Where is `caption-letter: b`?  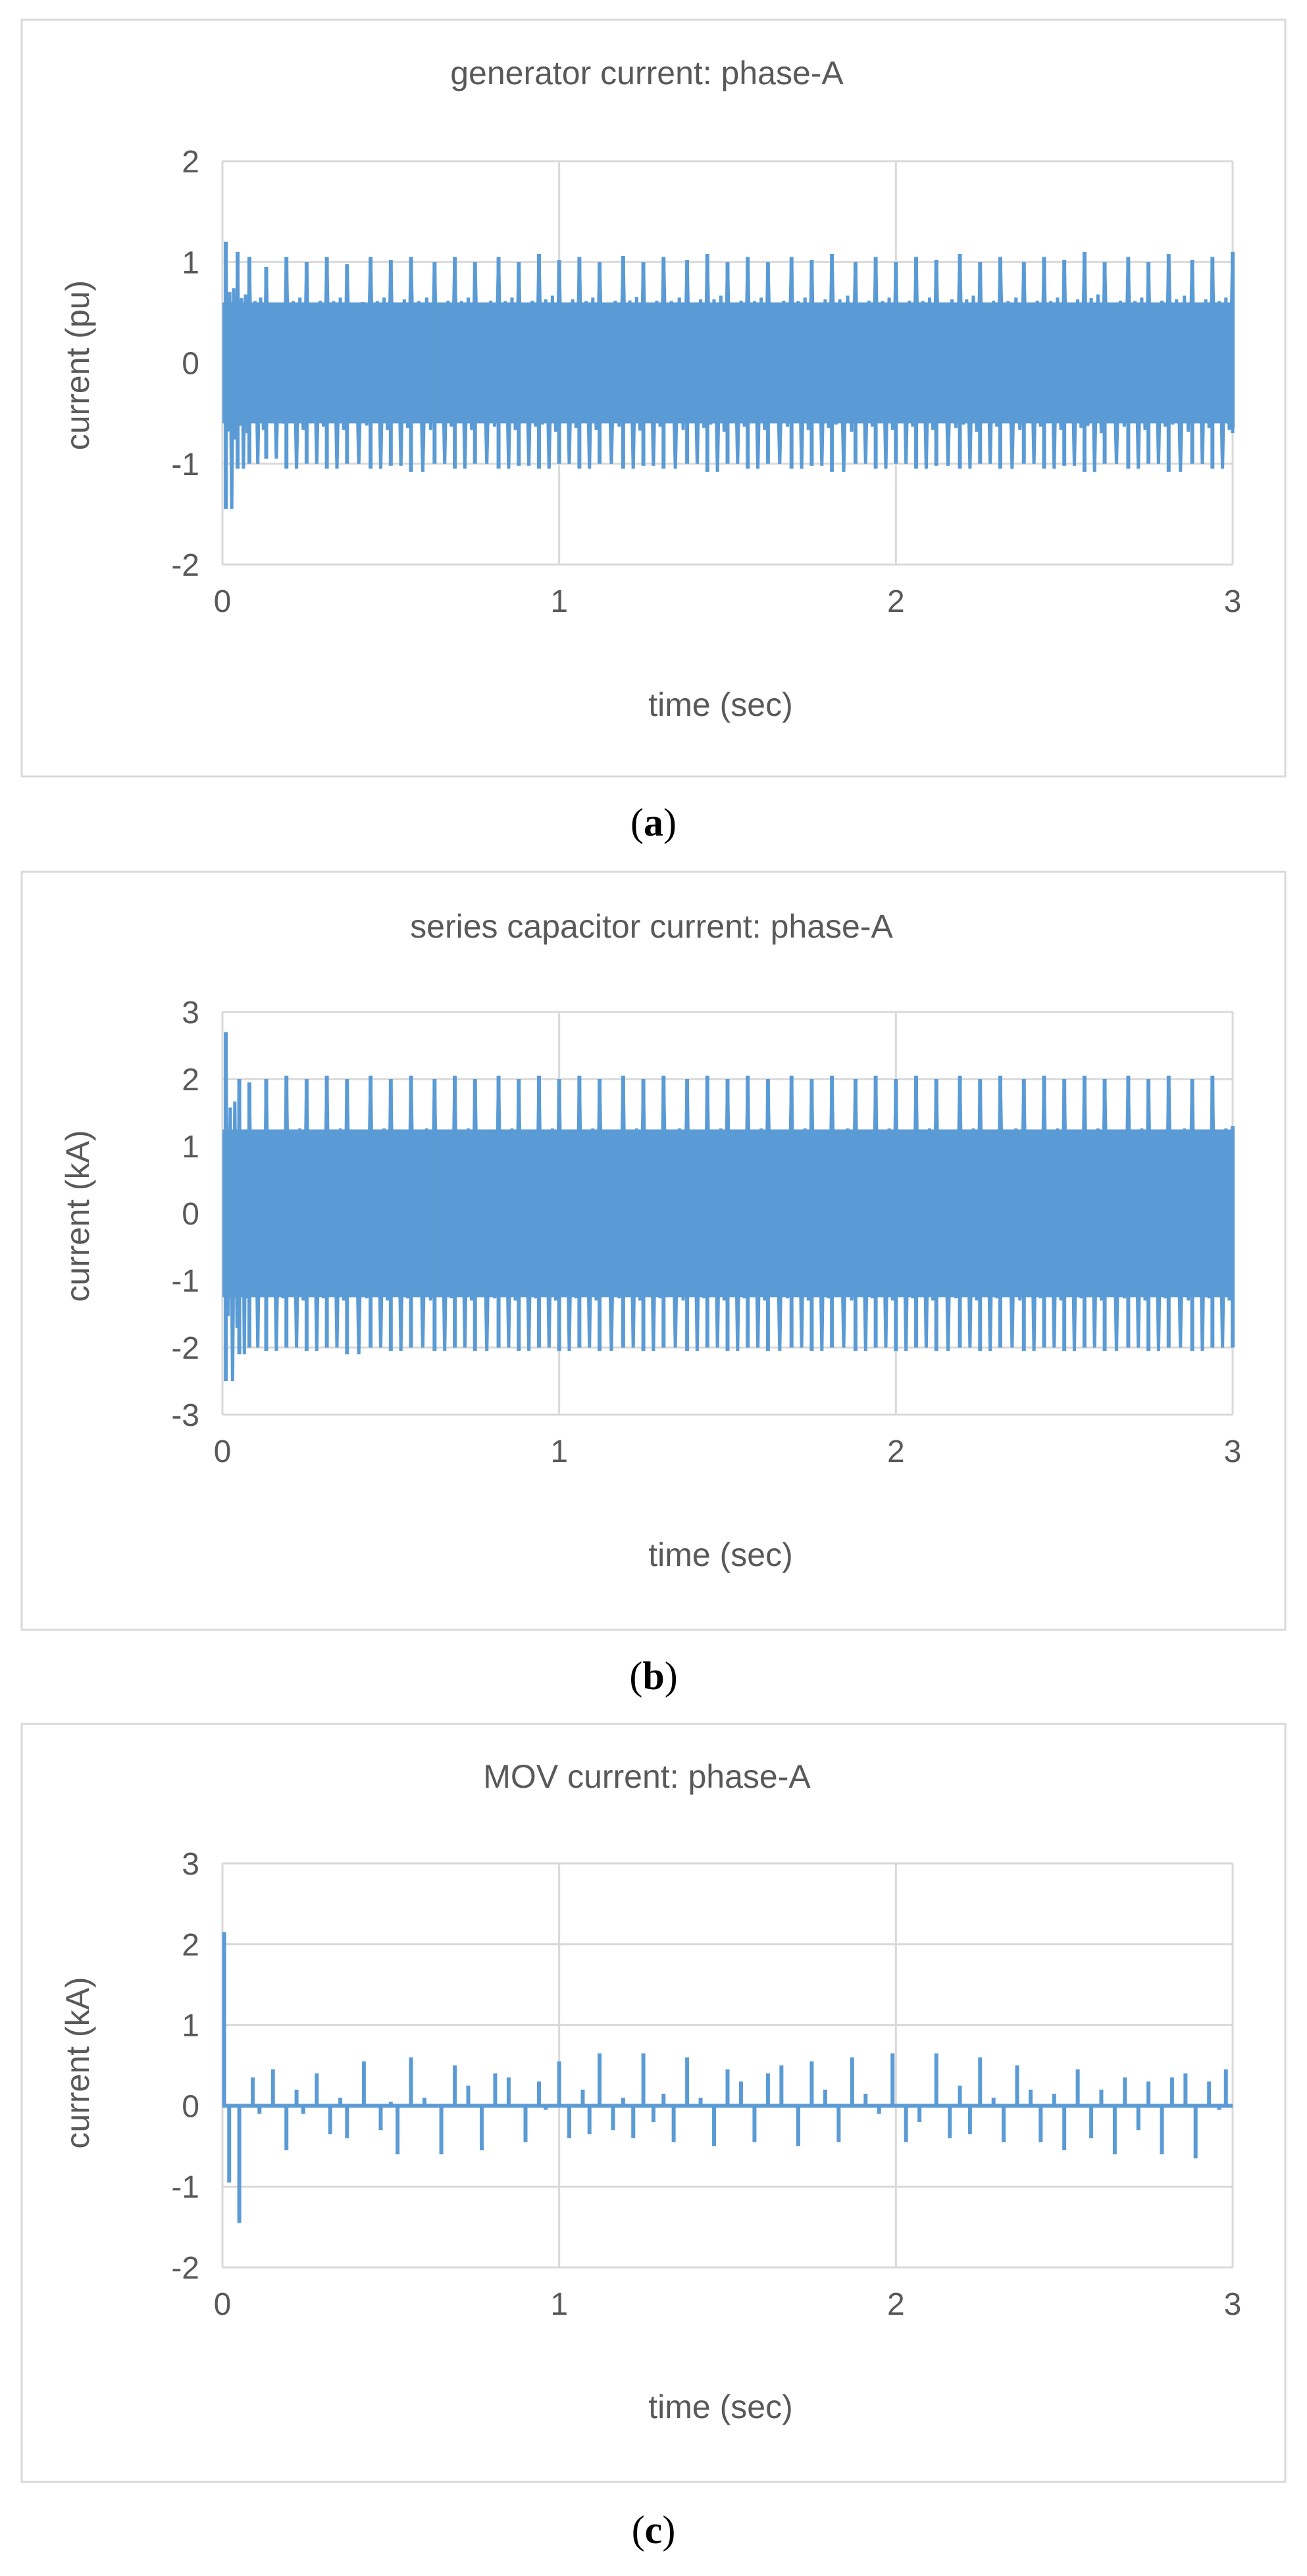 caption-letter: b is located at coordinates (653, 1676).